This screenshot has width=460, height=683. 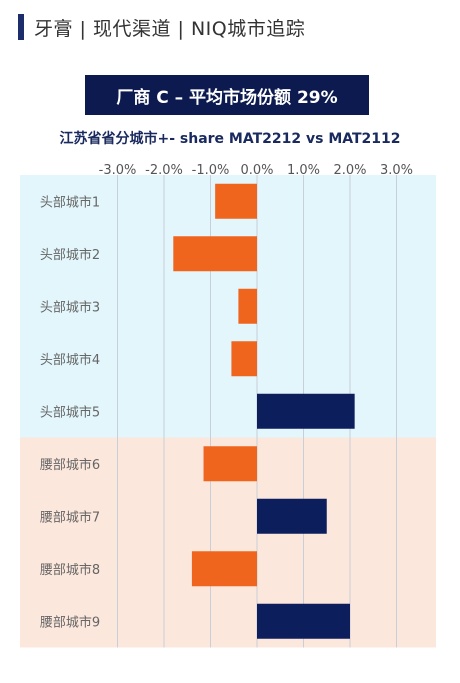 I want to click on page-title: 牙膏 | 现代渠道 | NIQ城市追踪, so click(x=170, y=28).